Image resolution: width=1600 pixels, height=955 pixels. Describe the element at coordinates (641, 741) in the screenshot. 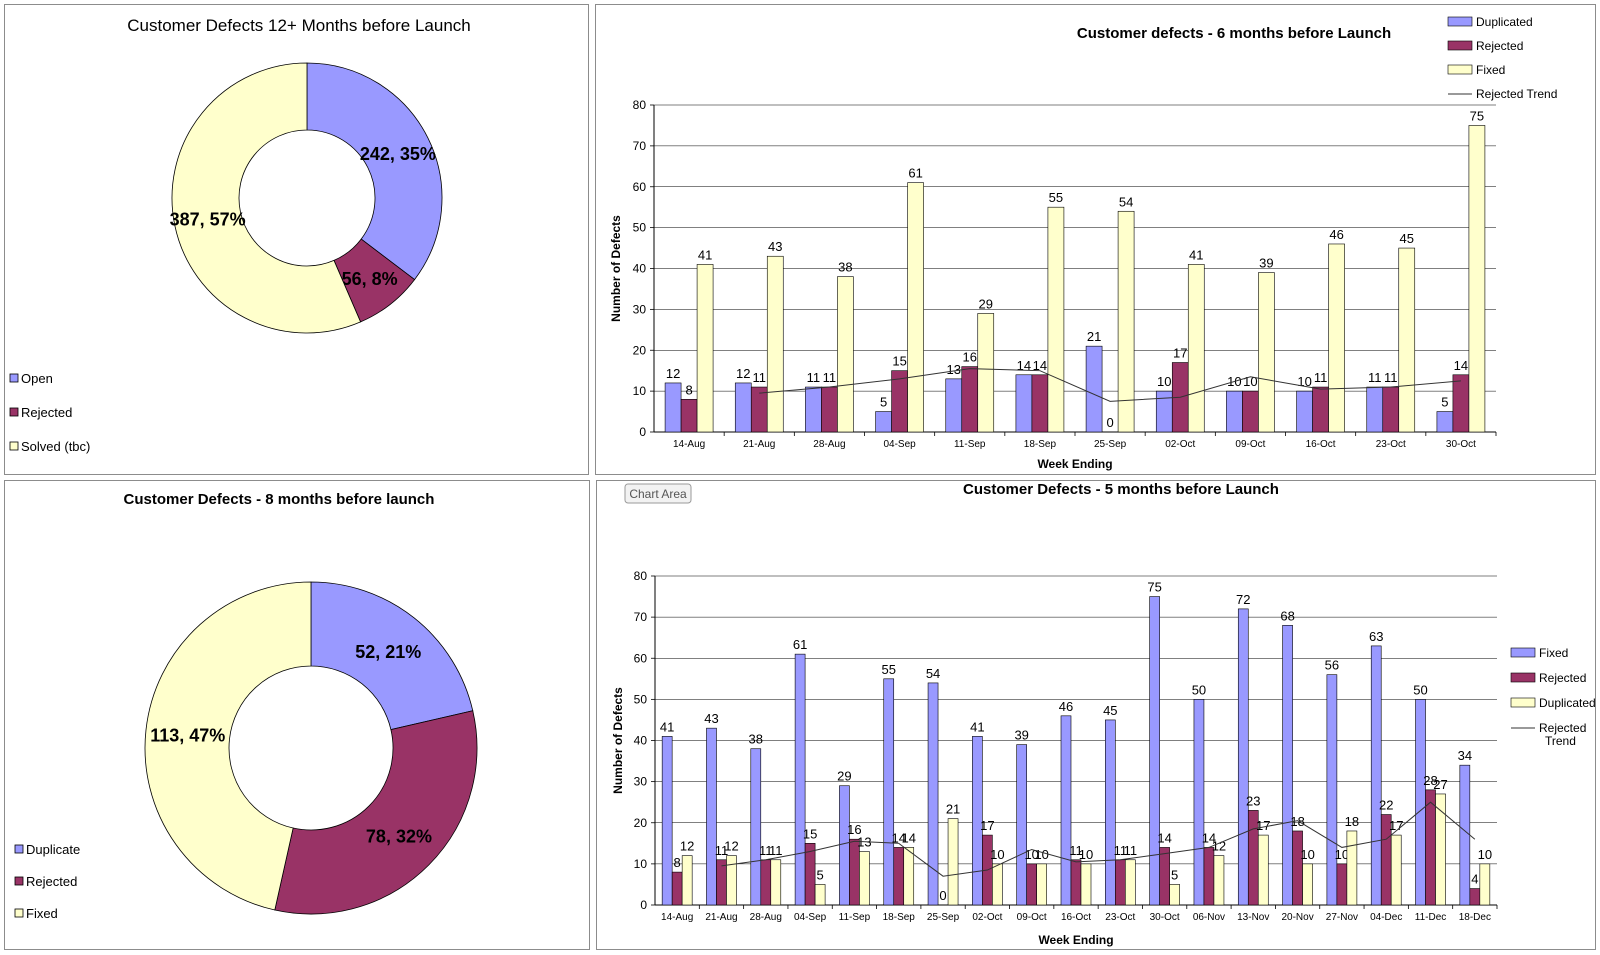

I see `y-tick-label: 40` at that location.